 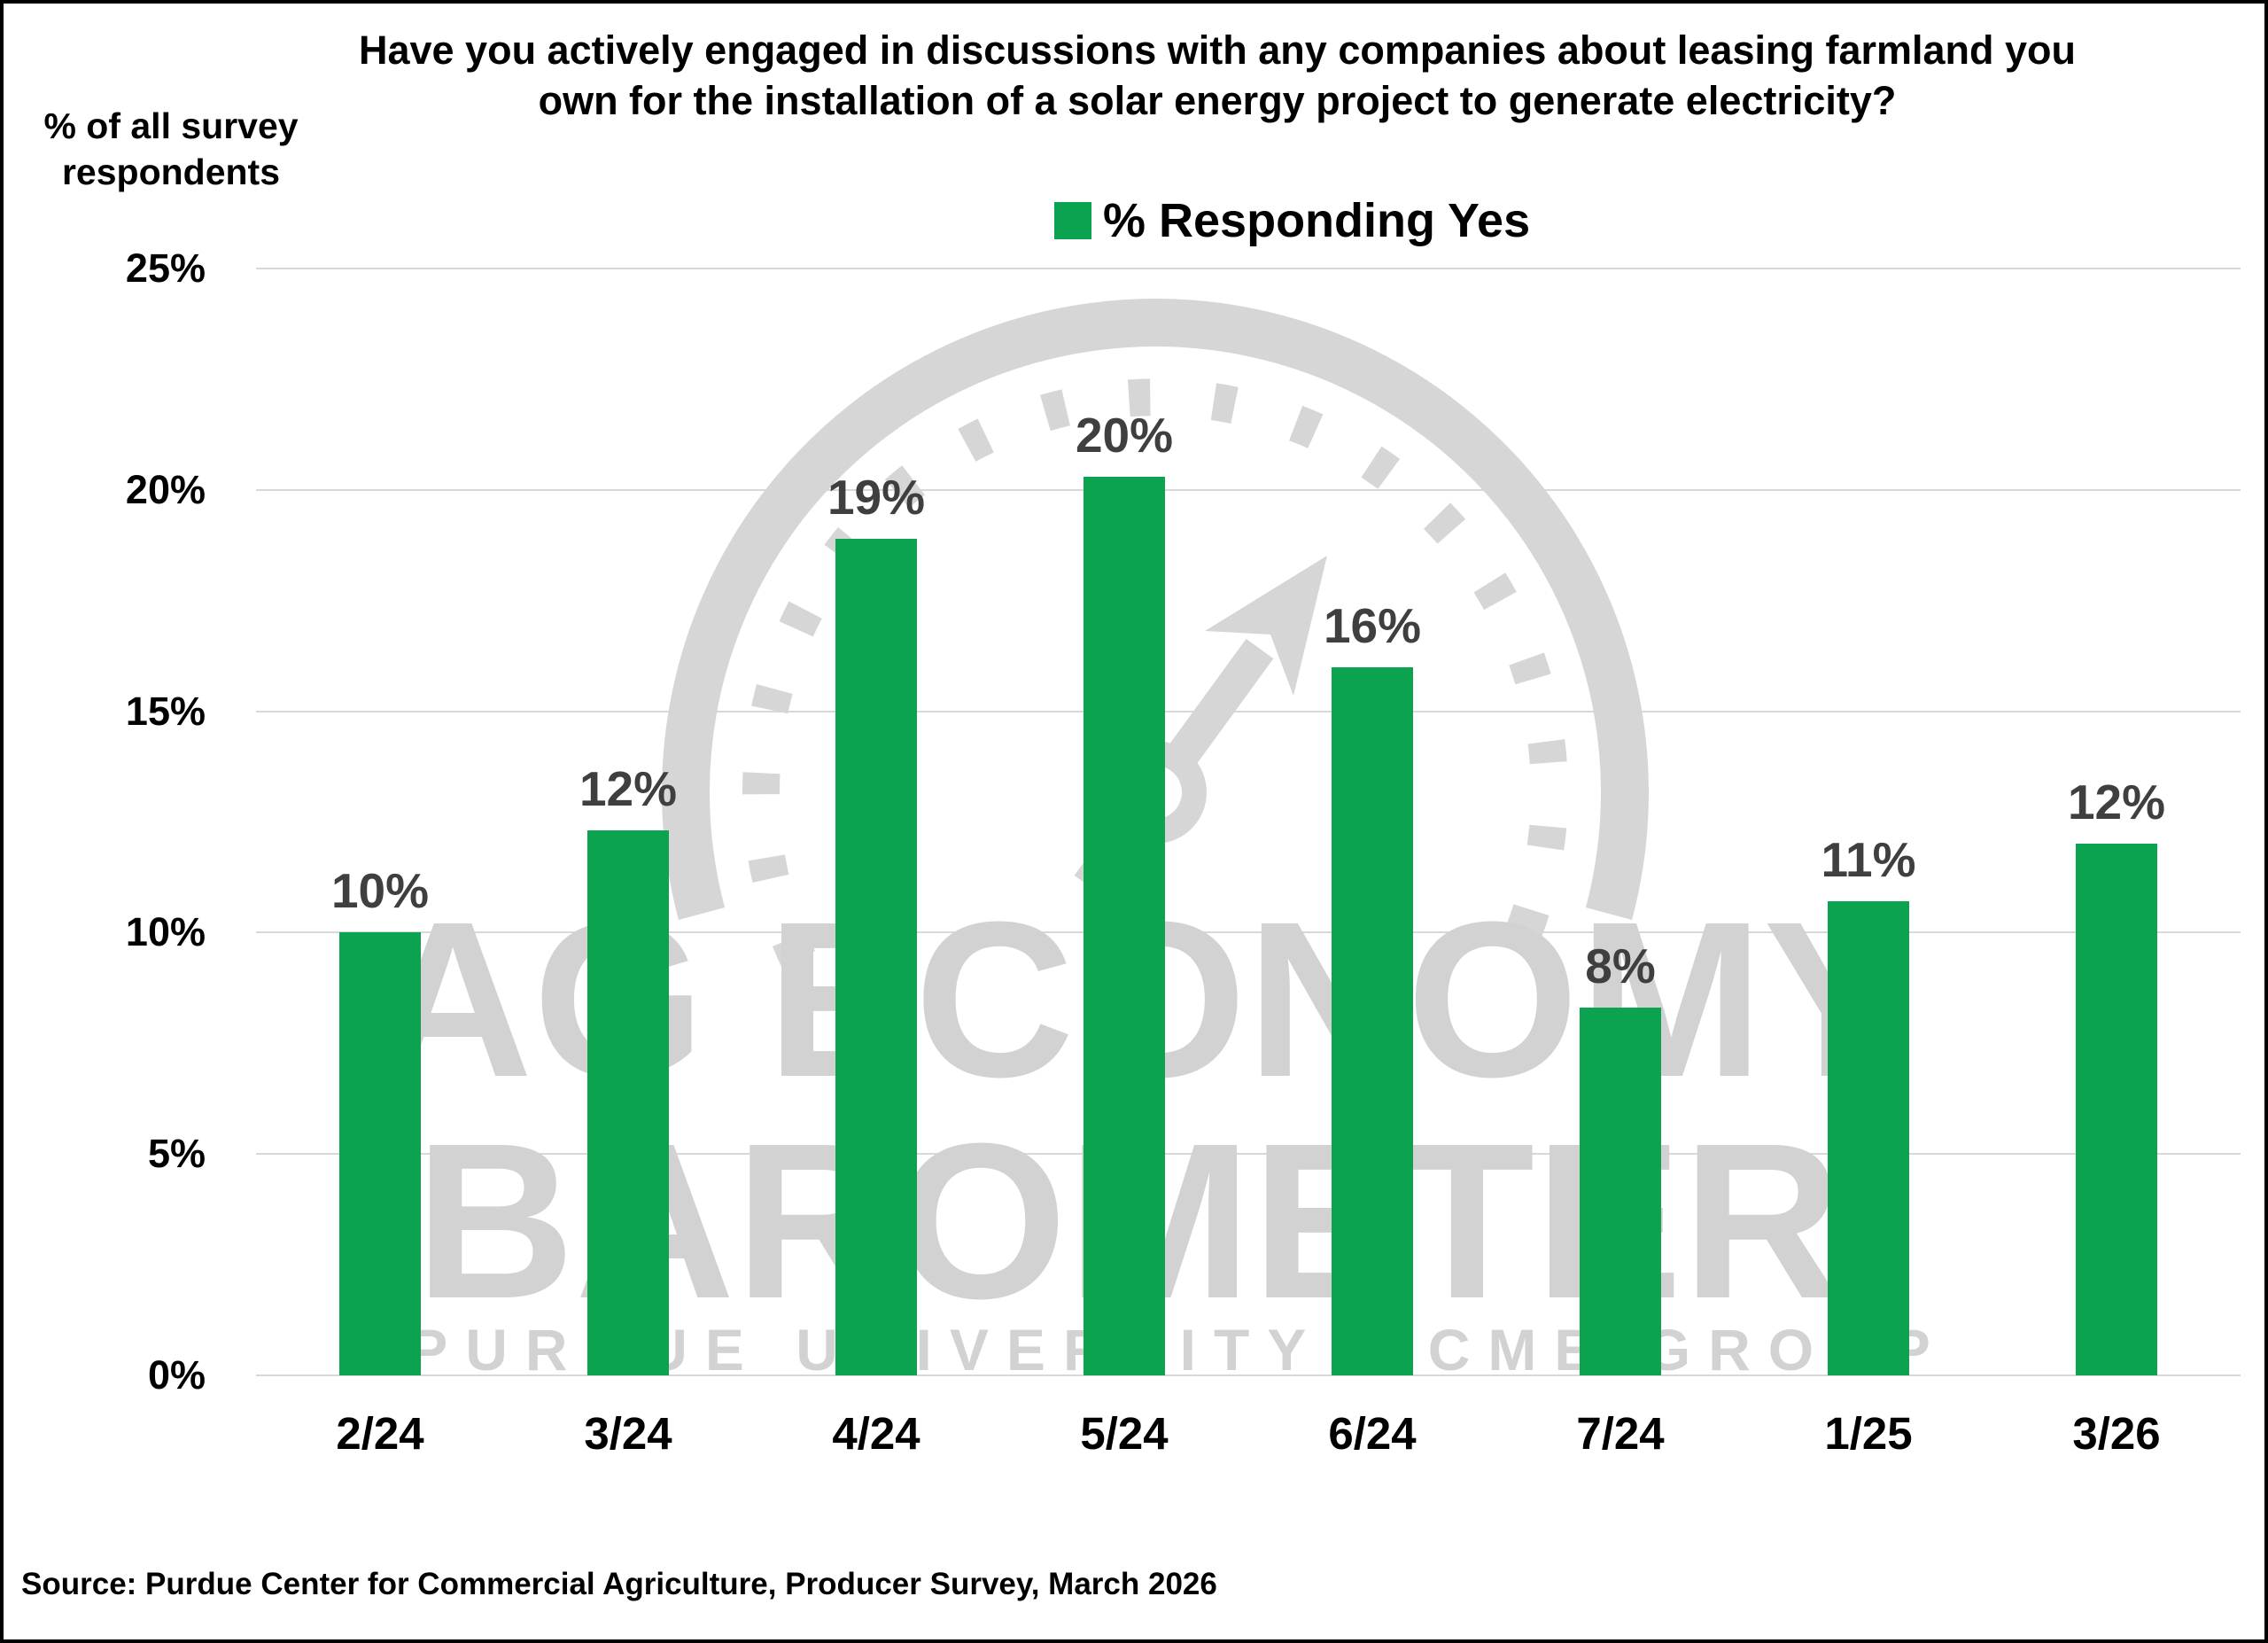 I want to click on bar-value-label: 8%, so click(x=1620, y=966).